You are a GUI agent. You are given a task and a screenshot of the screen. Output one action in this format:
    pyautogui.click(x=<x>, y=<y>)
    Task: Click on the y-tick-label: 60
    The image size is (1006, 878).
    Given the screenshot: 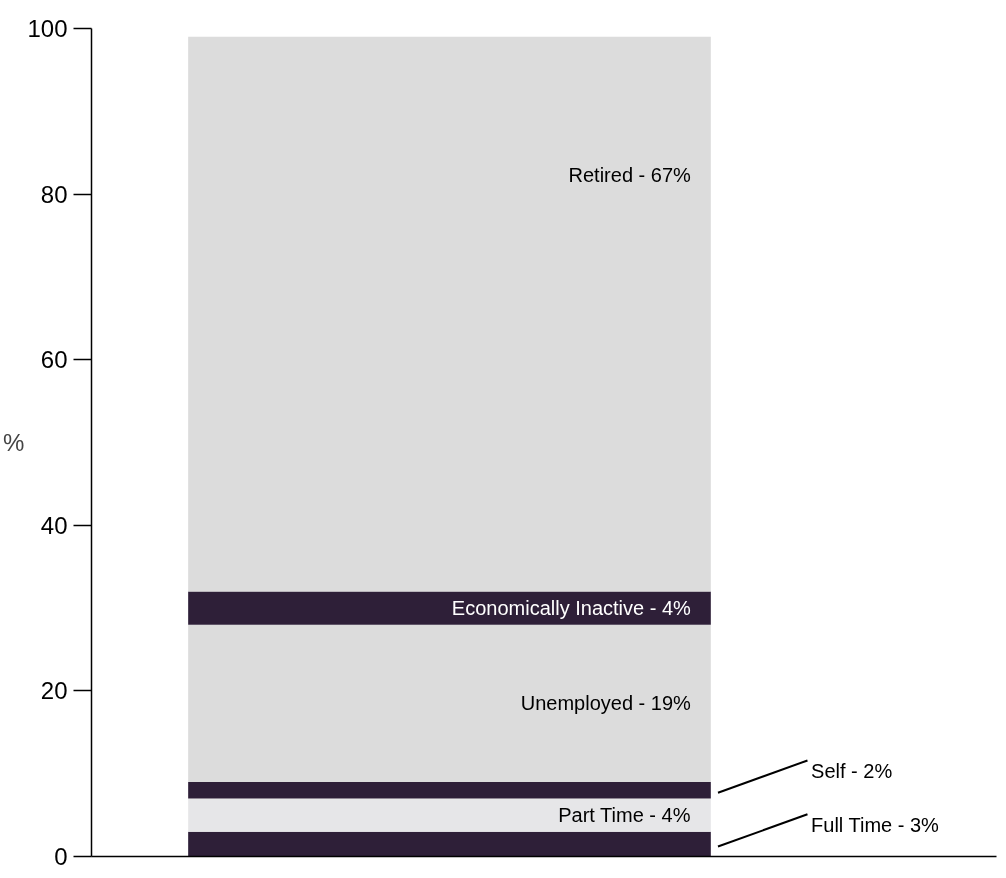 What is the action you would take?
    pyautogui.click(x=54, y=360)
    